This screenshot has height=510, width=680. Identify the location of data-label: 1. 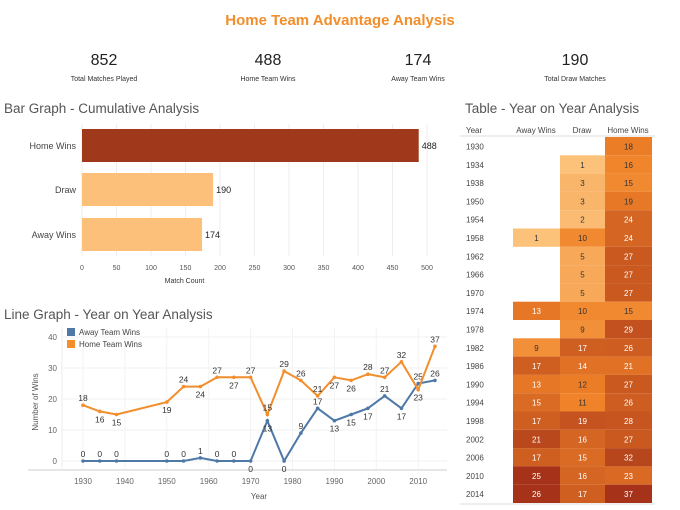
(200, 451).